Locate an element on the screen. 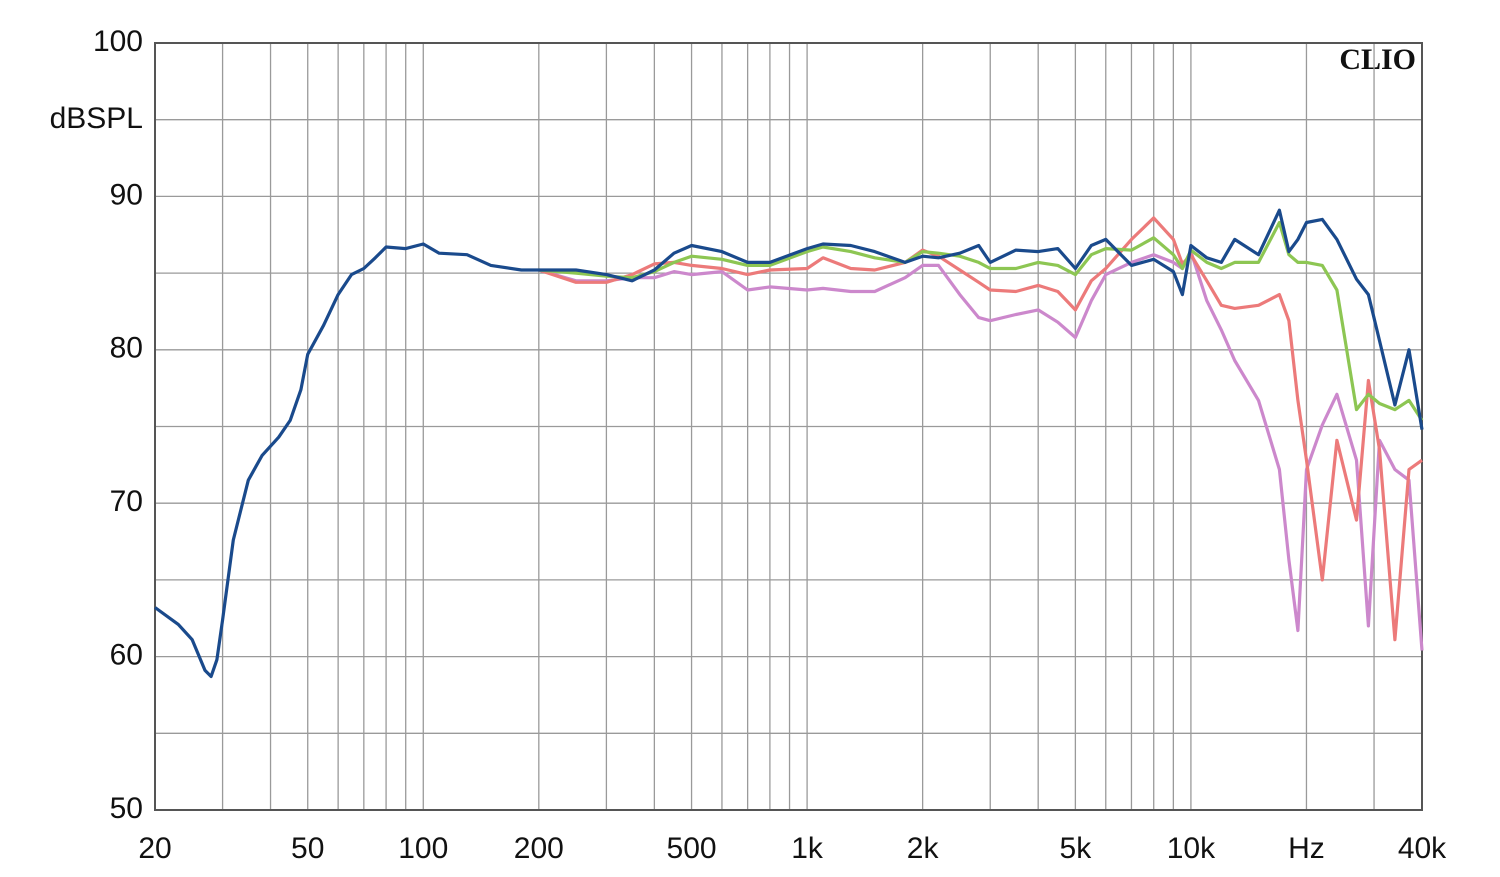 The width and height of the screenshot is (1500, 877). x-tick-label: 20 is located at coordinates (154, 848).